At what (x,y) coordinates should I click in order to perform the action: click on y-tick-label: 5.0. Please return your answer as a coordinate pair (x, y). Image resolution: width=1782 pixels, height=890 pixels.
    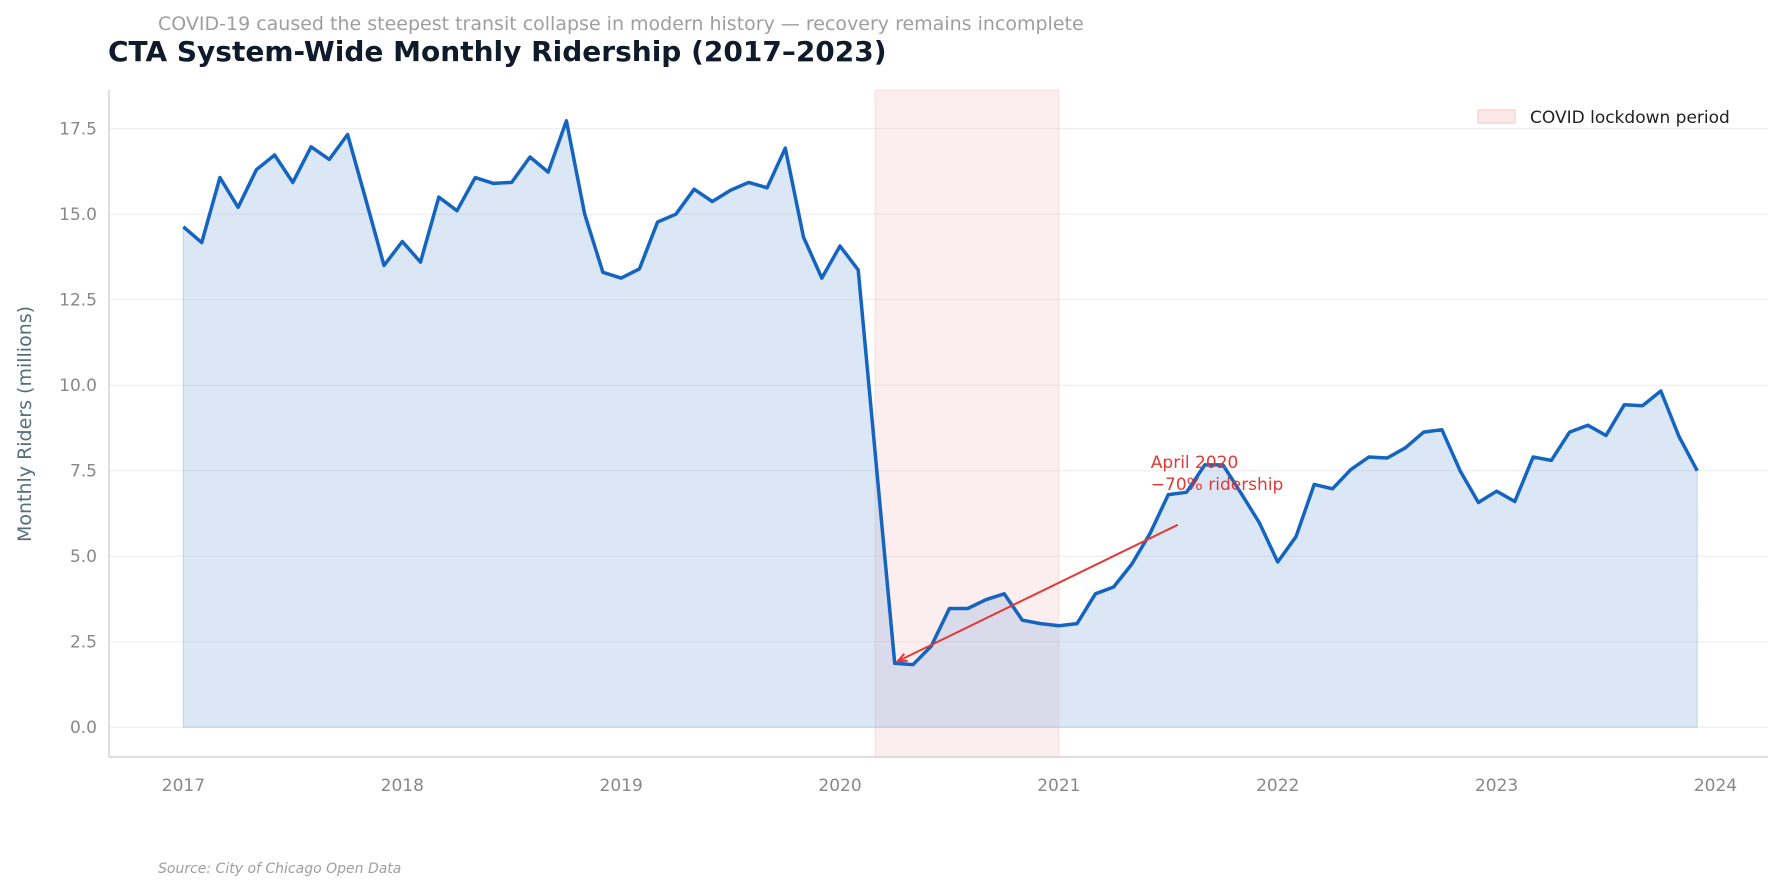
    Looking at the image, I should click on (83, 557).